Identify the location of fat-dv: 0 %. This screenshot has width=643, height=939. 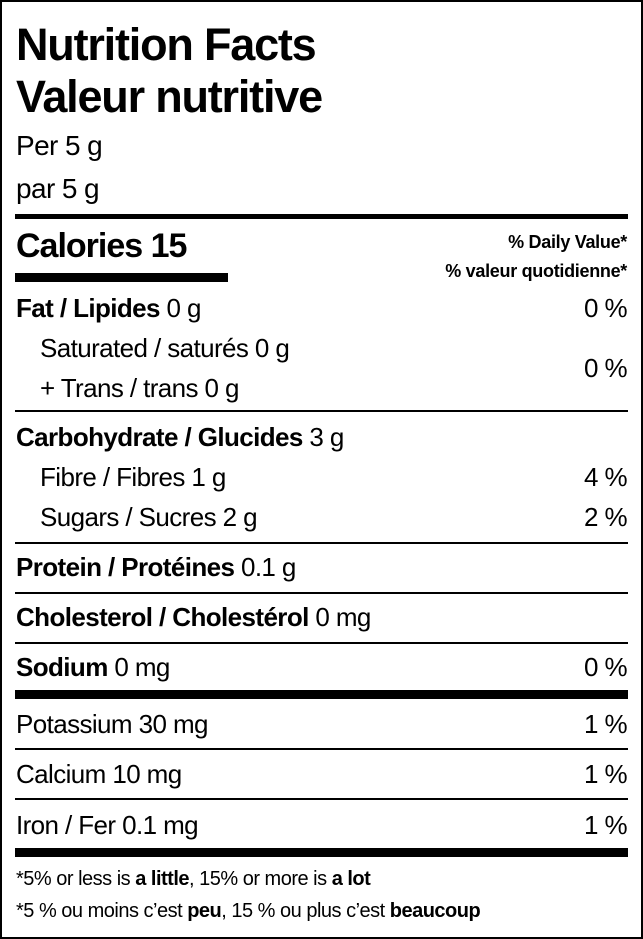
(605, 308).